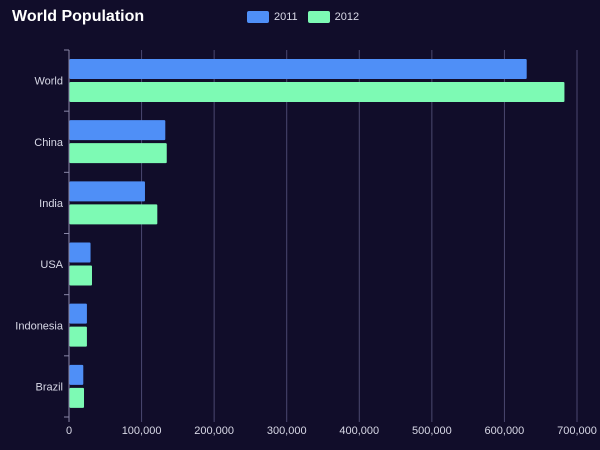 This screenshot has height=450, width=600. I want to click on legend-label-series-1: 2011, so click(286, 17).